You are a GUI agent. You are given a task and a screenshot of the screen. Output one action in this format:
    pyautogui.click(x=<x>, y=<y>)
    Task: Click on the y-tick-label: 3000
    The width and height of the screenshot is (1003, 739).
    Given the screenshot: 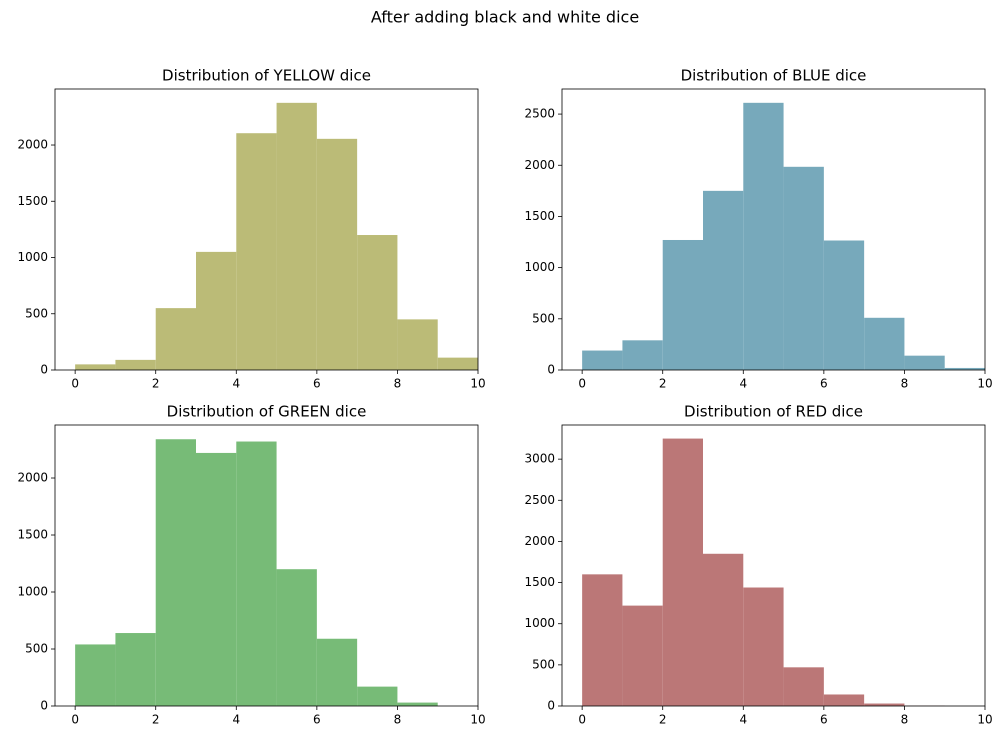 What is the action you would take?
    pyautogui.click(x=539, y=459)
    